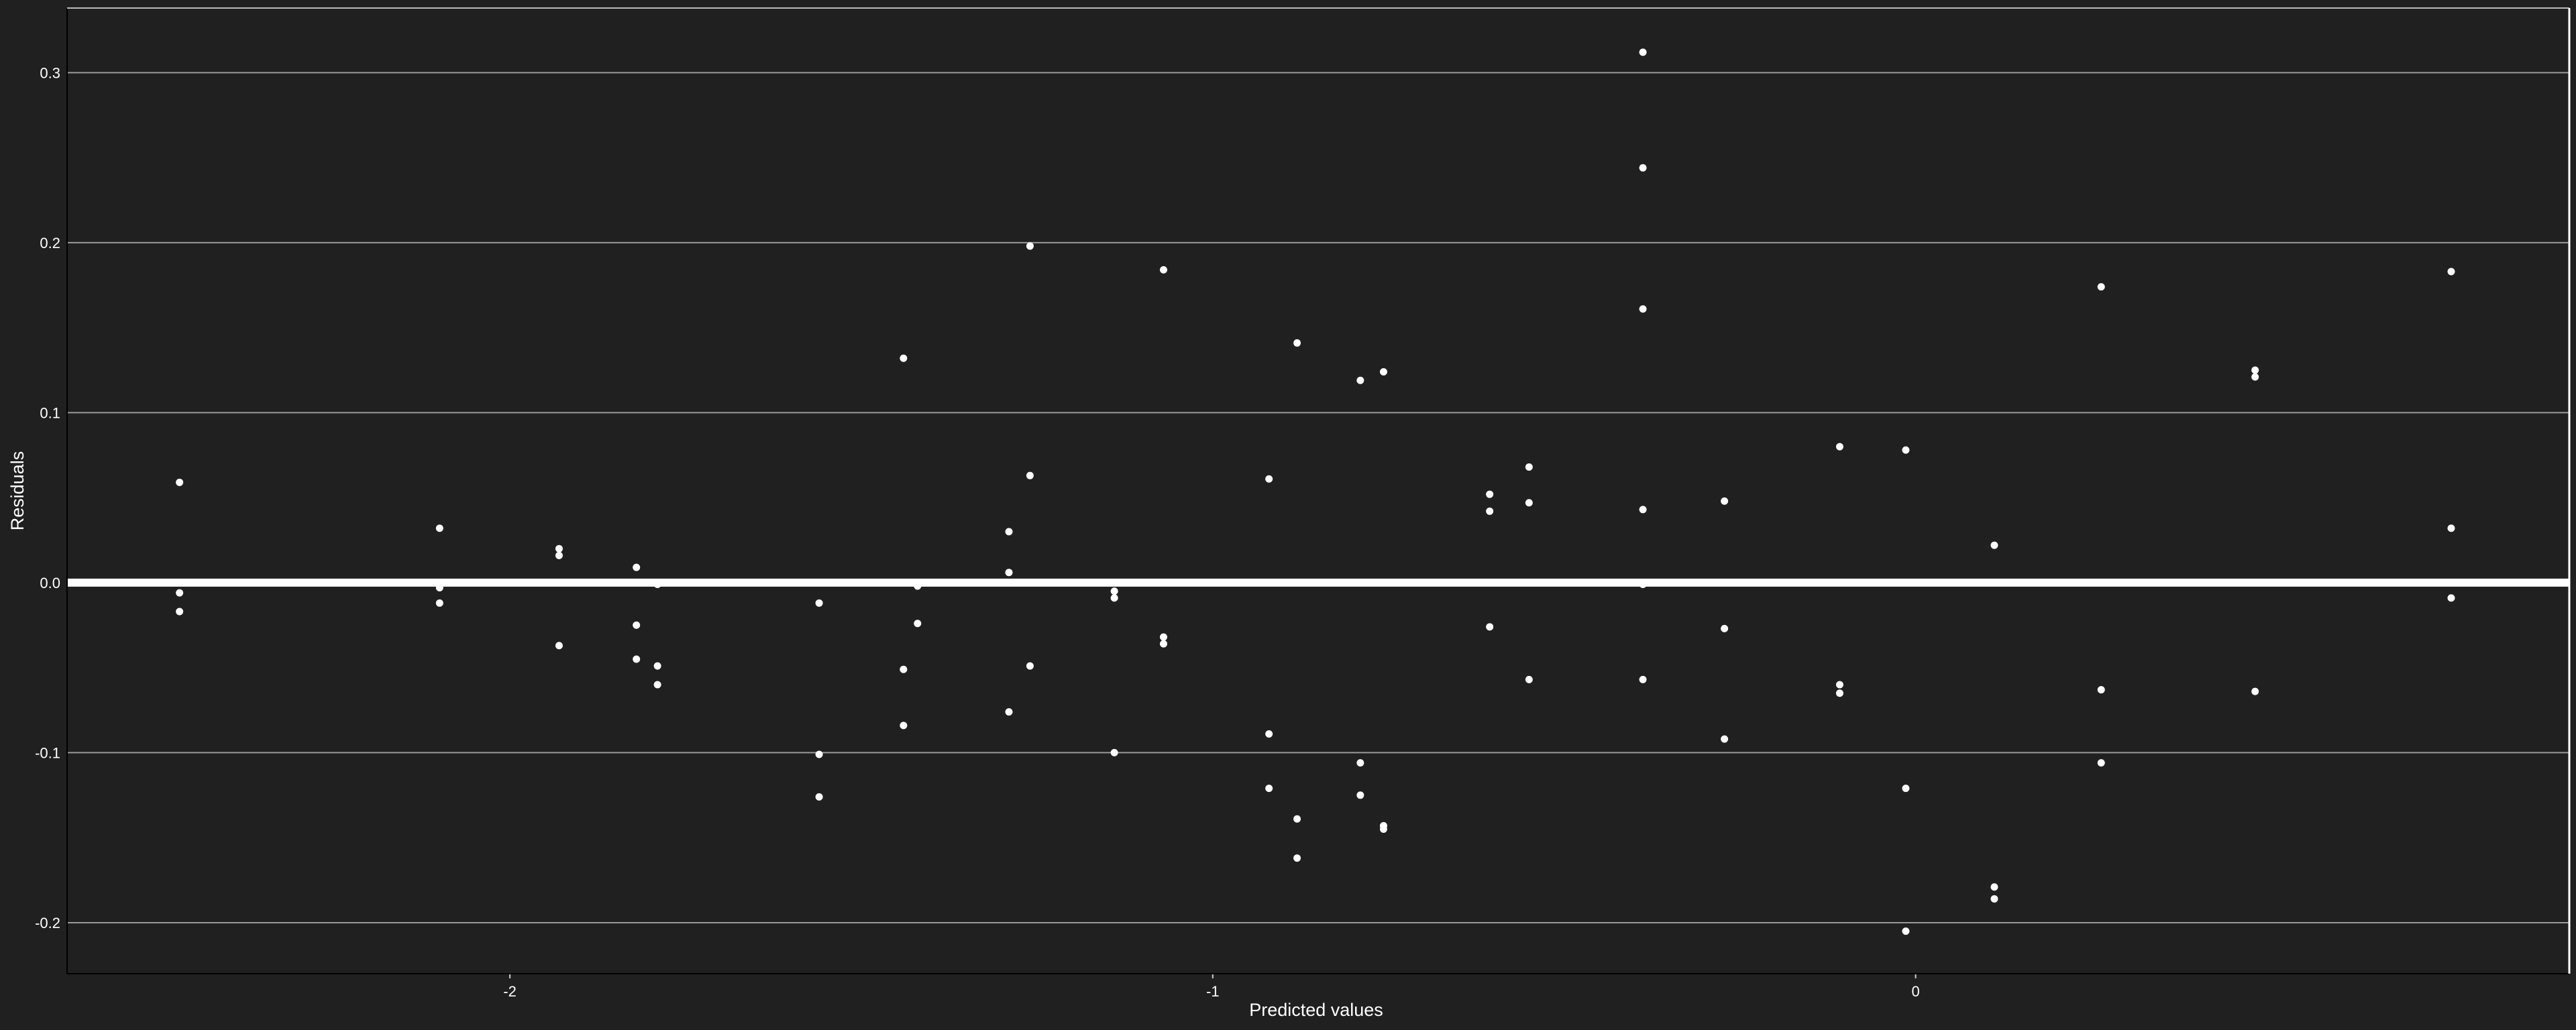 This screenshot has height=1030, width=2576. I want to click on y-tick-label: 0.0, so click(50, 583).